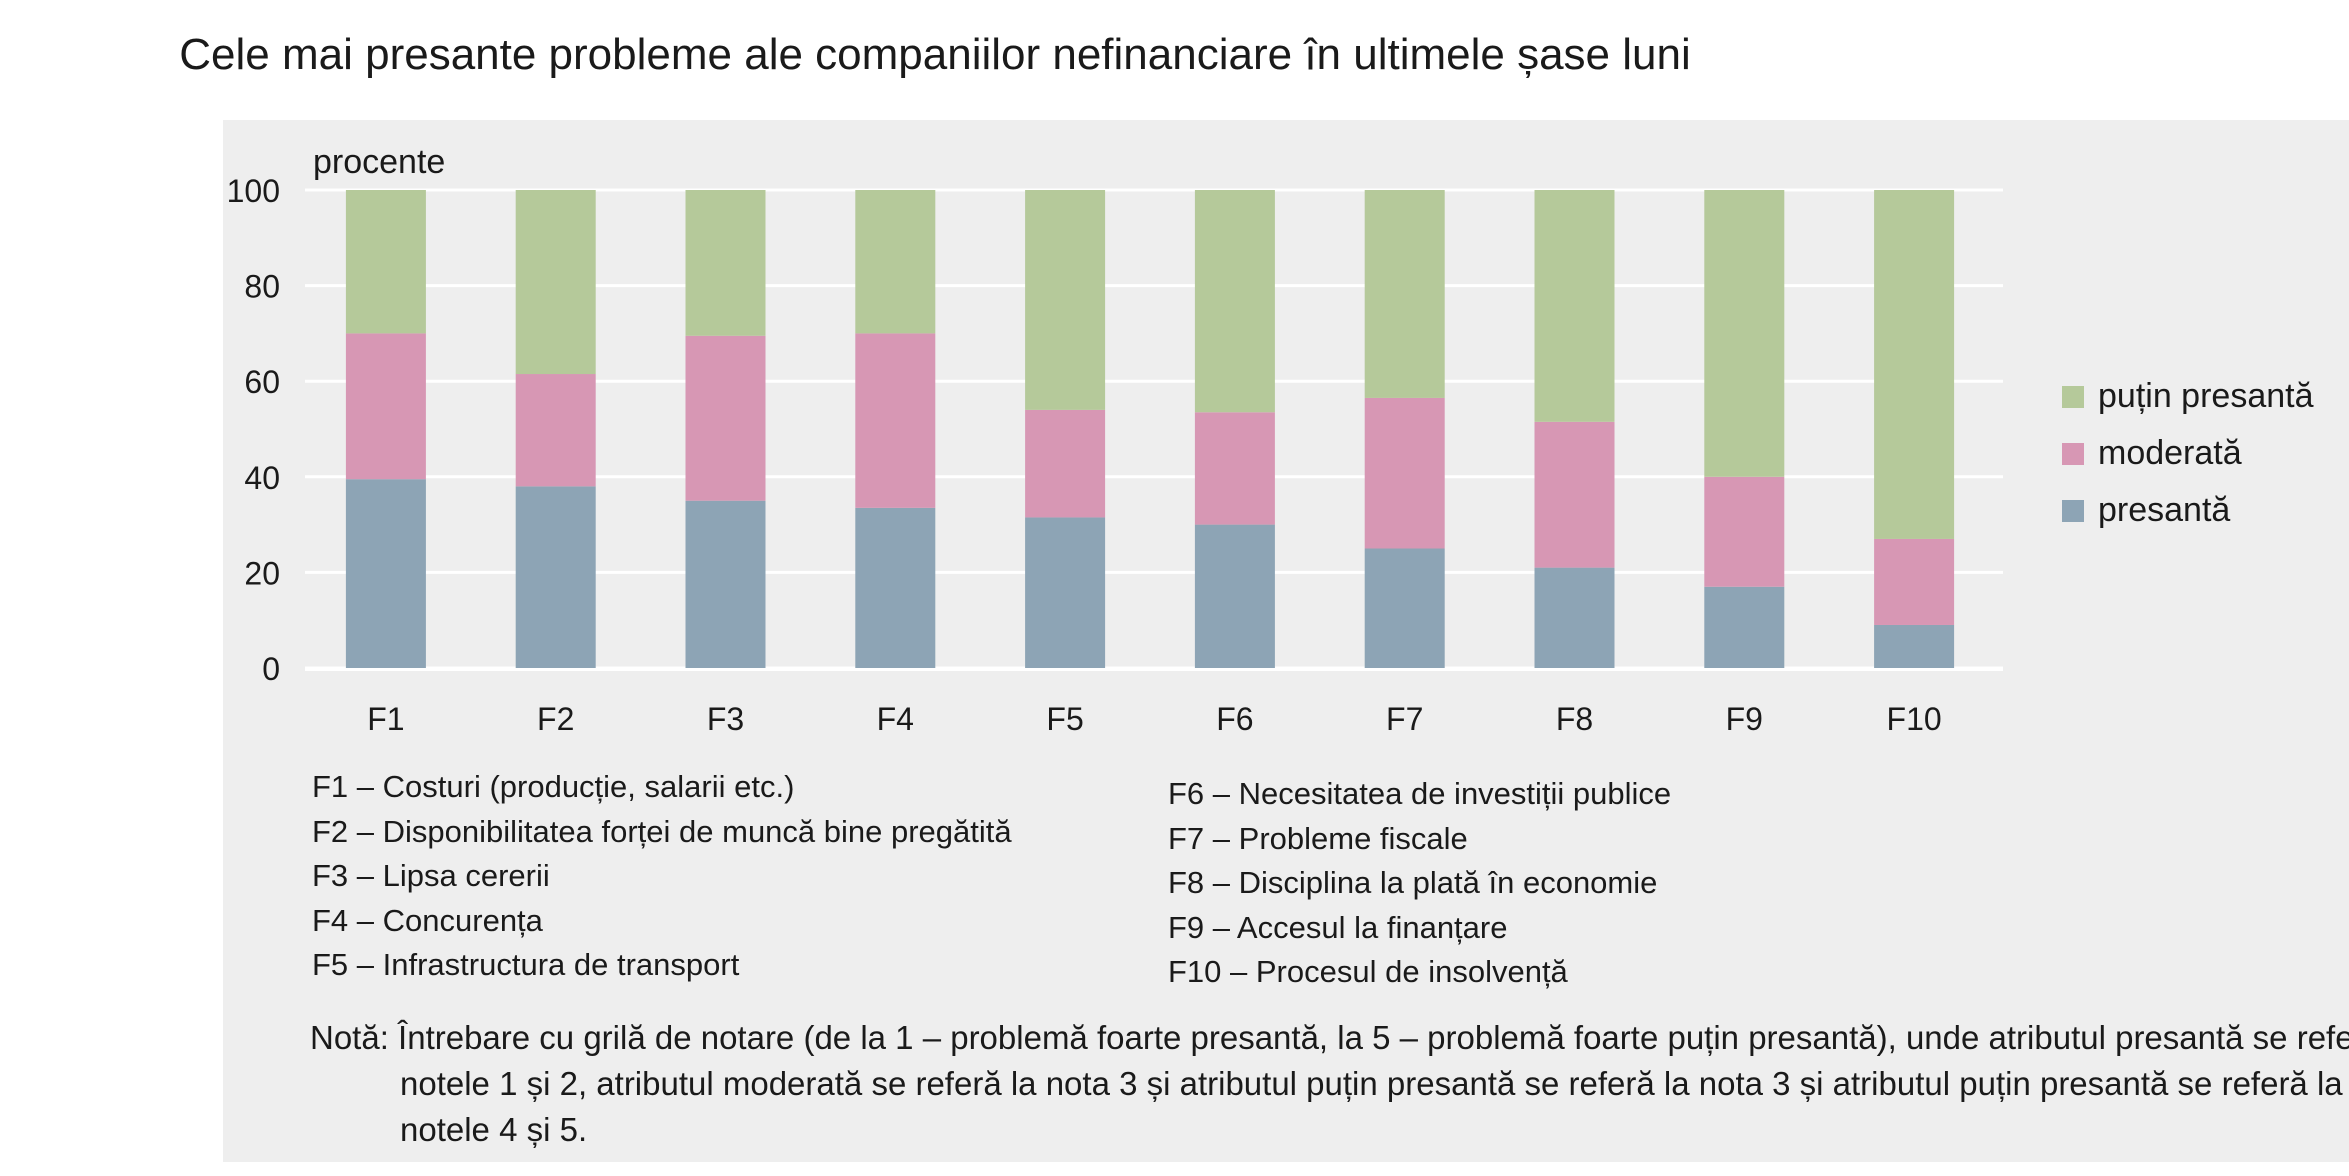  What do you see at coordinates (262, 573) in the screenshot?
I see `y-tick-label-20: 20` at bounding box center [262, 573].